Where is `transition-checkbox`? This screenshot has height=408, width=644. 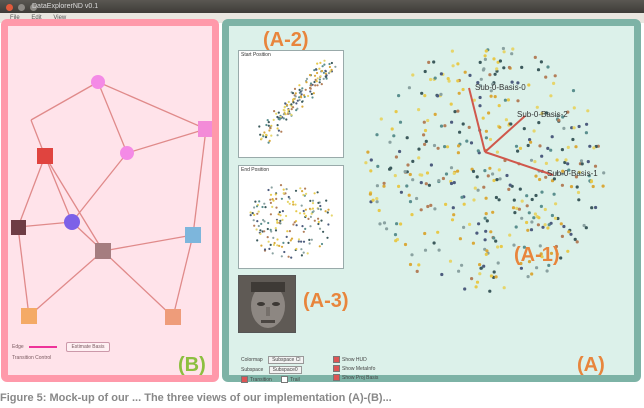 transition-checkbox is located at coordinates (244, 379).